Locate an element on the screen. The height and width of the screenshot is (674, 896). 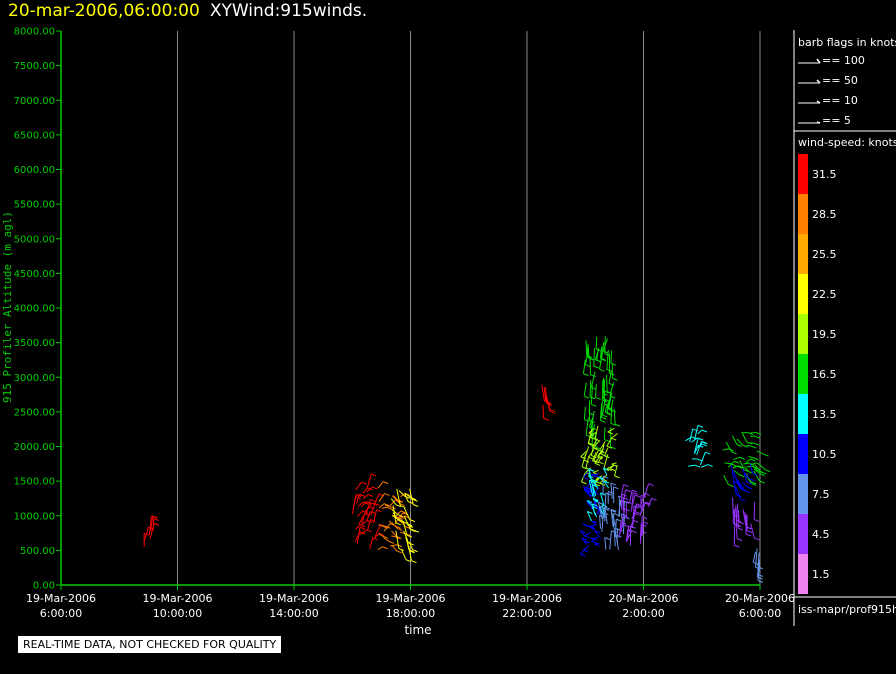
y-tick-label: 2000.00 is located at coordinates (34, 447).